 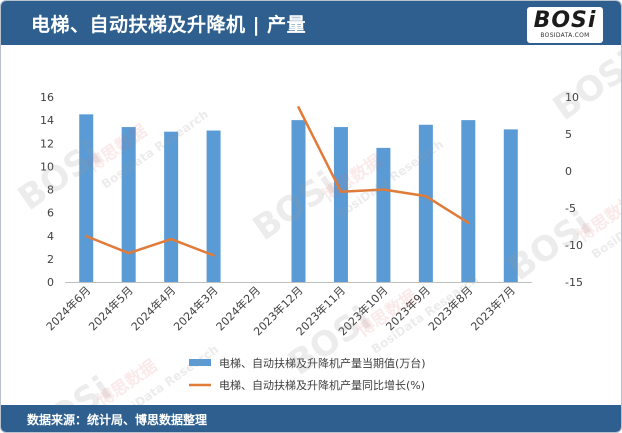 What do you see at coordinates (50, 236) in the screenshot?
I see `y-left-tick-label: 4` at bounding box center [50, 236].